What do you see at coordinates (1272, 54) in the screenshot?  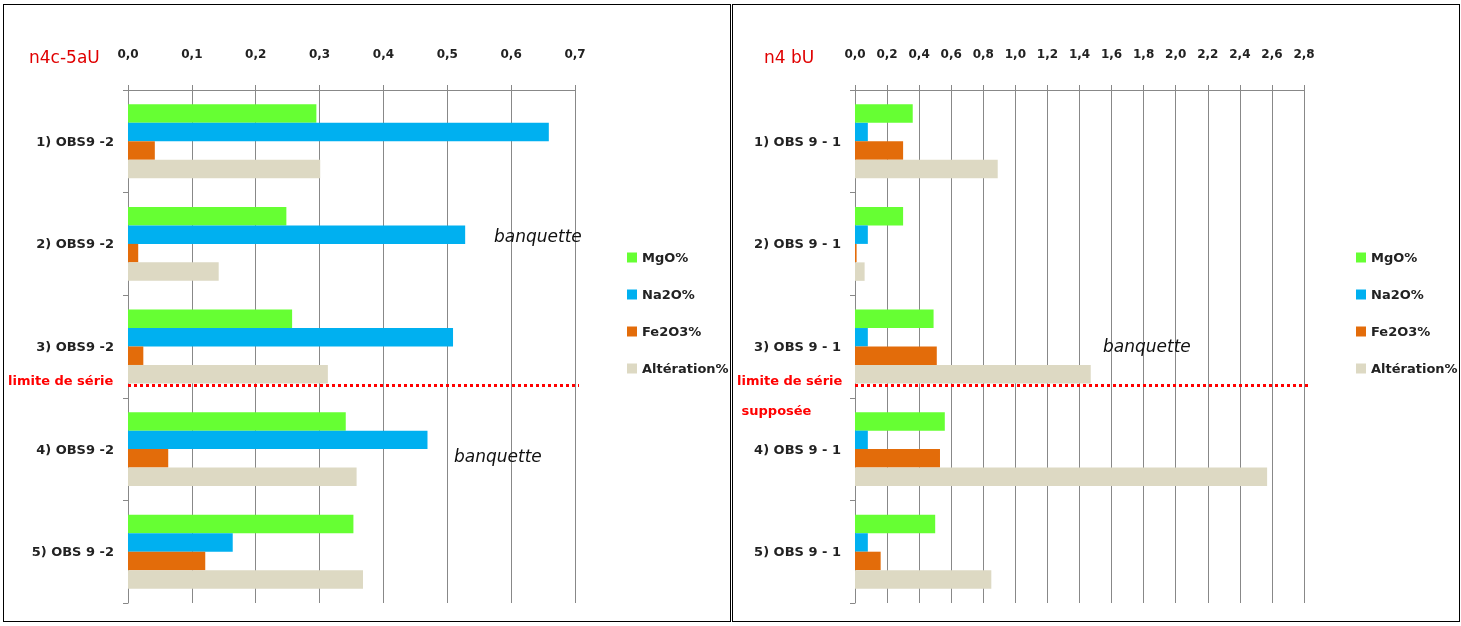 I see `x-tick-label: 2,6` at bounding box center [1272, 54].